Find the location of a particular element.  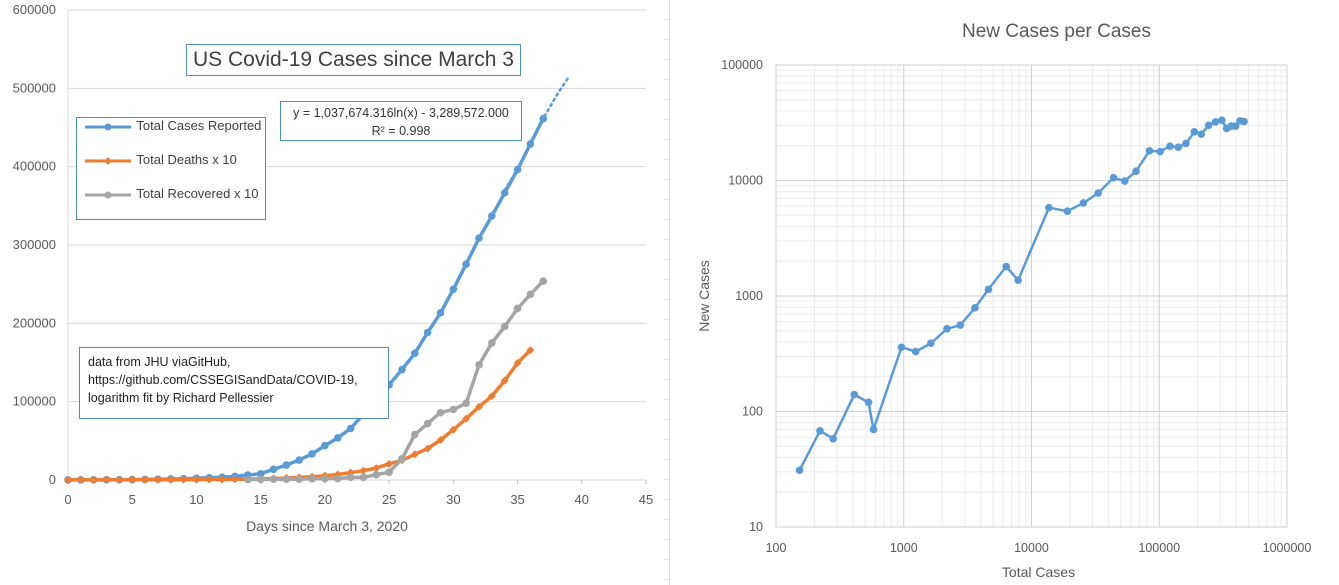

y-tick-label: 10 is located at coordinates (756, 527).